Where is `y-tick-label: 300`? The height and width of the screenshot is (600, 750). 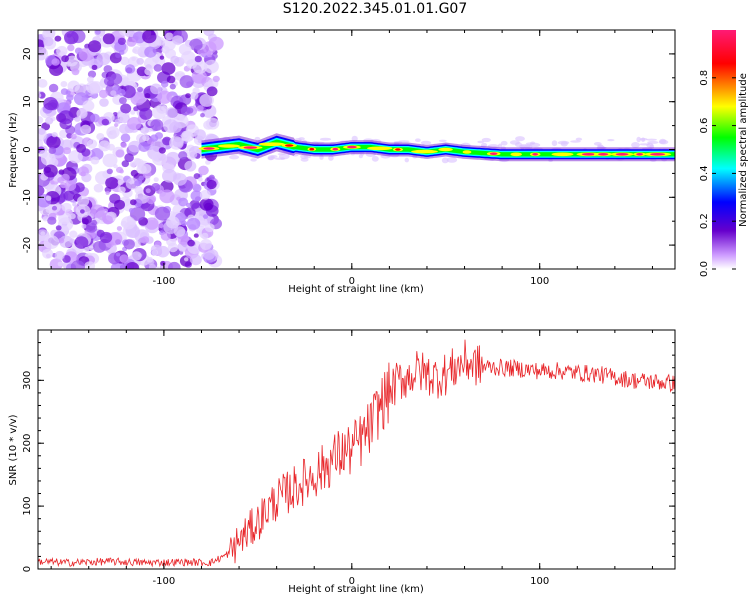
y-tick-label: 300 is located at coordinates (27, 380).